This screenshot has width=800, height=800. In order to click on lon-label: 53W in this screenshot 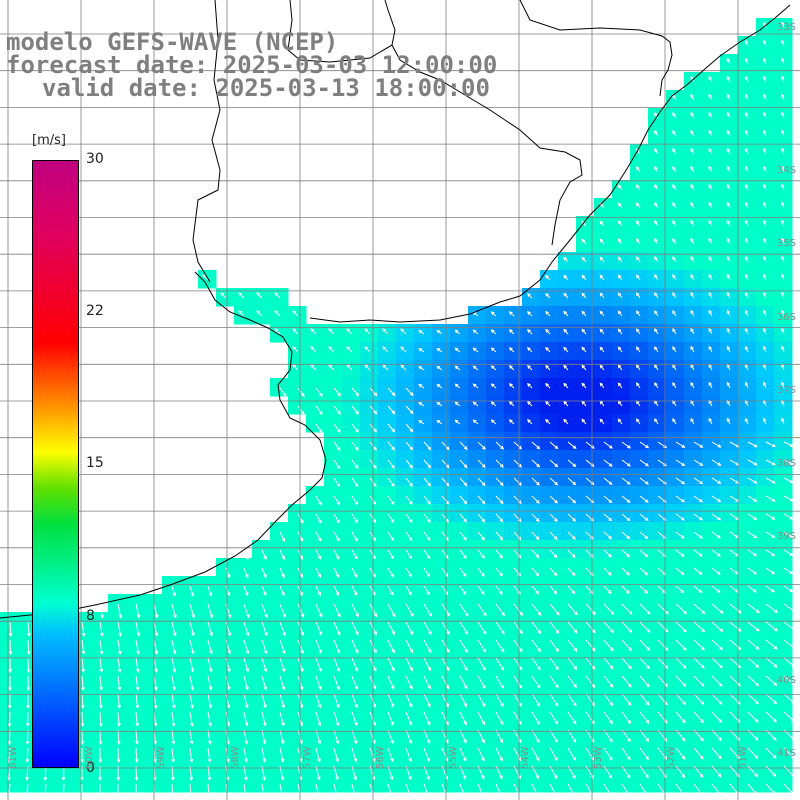, I will do `click(598, 757)`.